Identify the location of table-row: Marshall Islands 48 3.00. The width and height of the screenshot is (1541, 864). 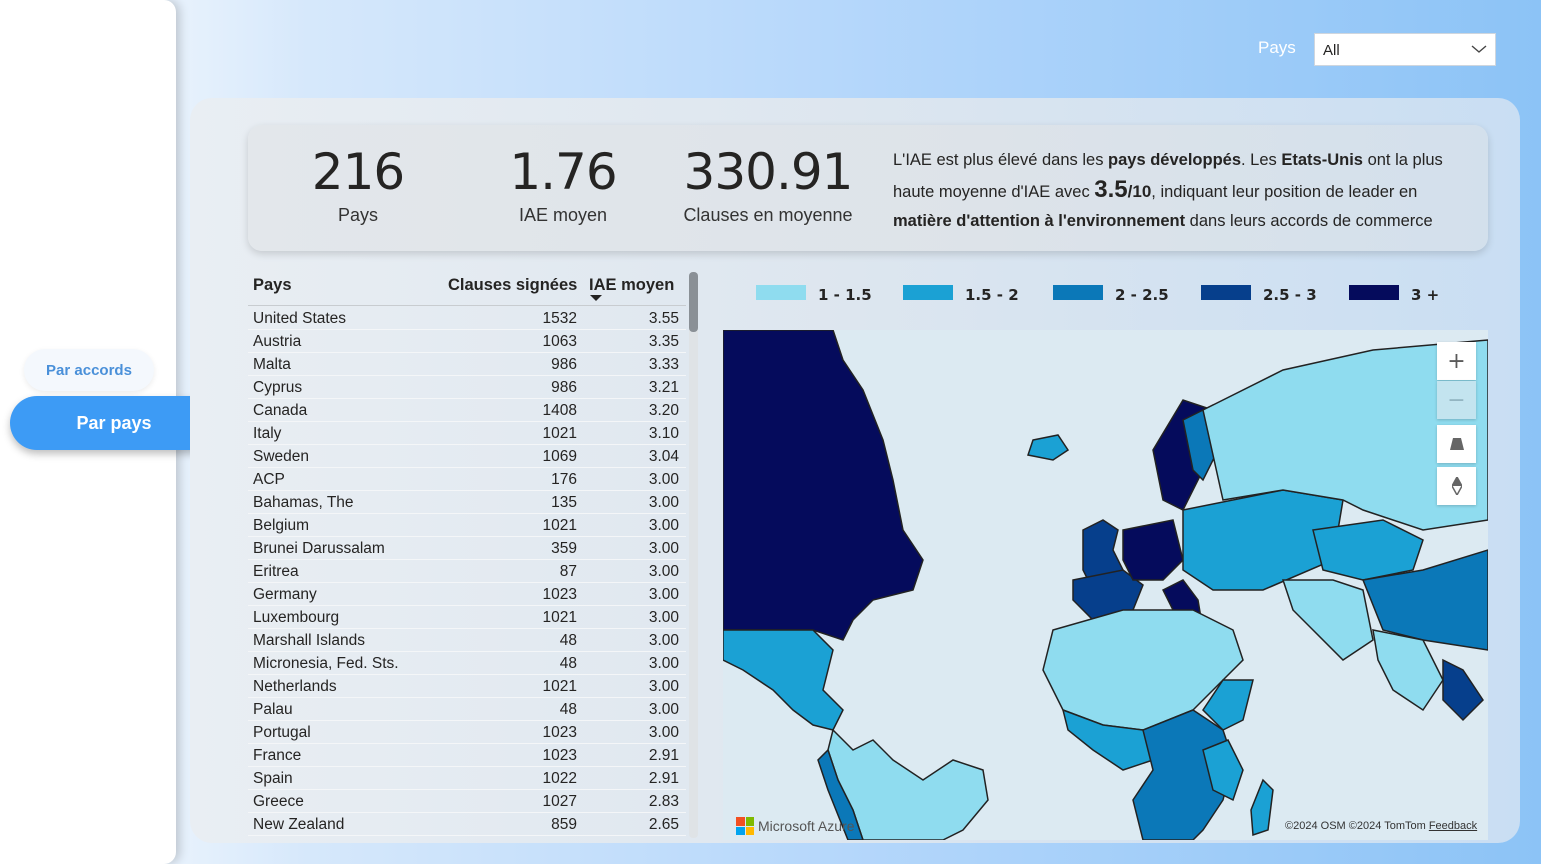
(467, 640).